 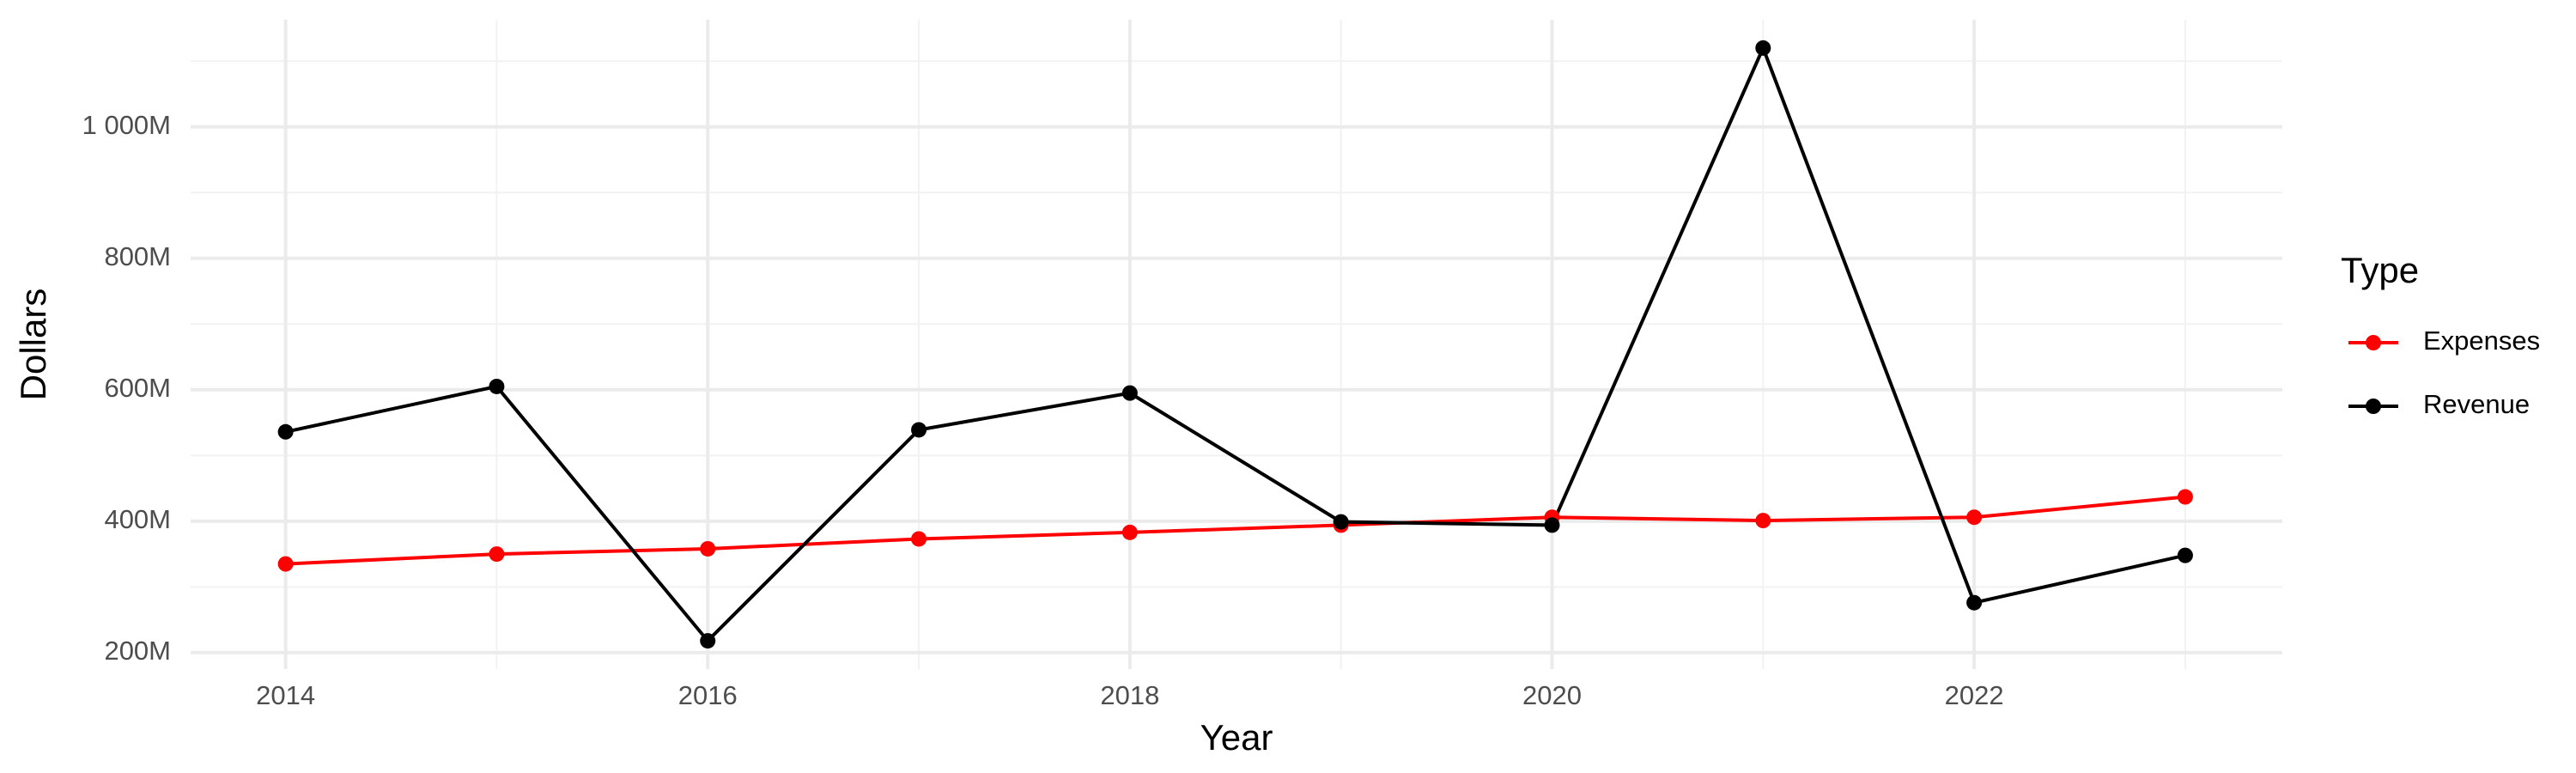 I want to click on x-tick-label: 2018, so click(x=1129, y=695).